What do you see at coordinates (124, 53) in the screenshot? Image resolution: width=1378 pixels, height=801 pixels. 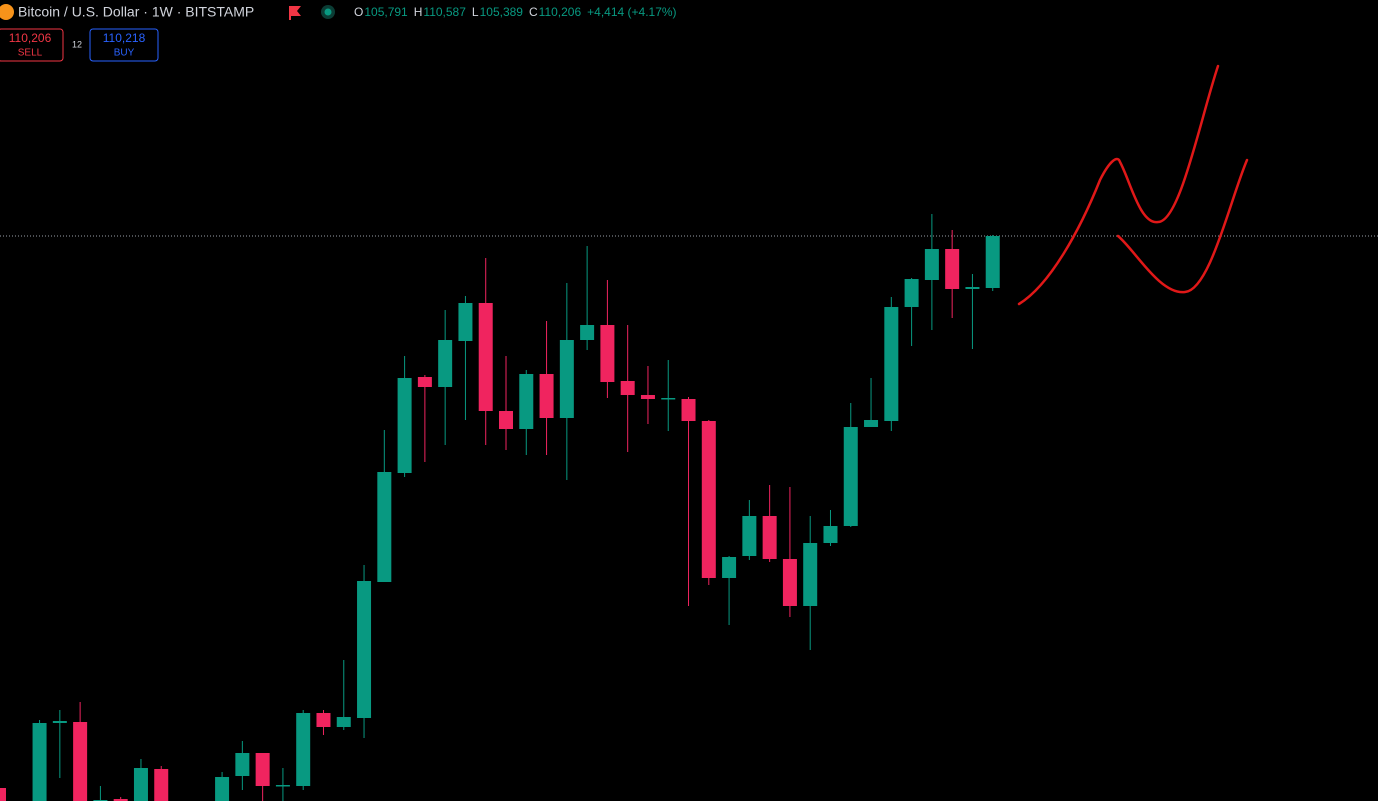 I see `buy-label: BUY` at bounding box center [124, 53].